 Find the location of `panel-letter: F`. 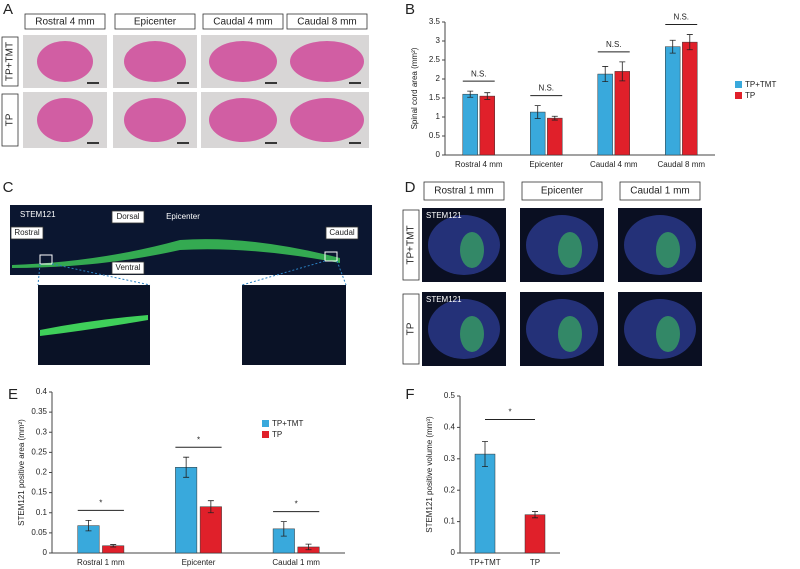

panel-letter: F is located at coordinates (409, 394).